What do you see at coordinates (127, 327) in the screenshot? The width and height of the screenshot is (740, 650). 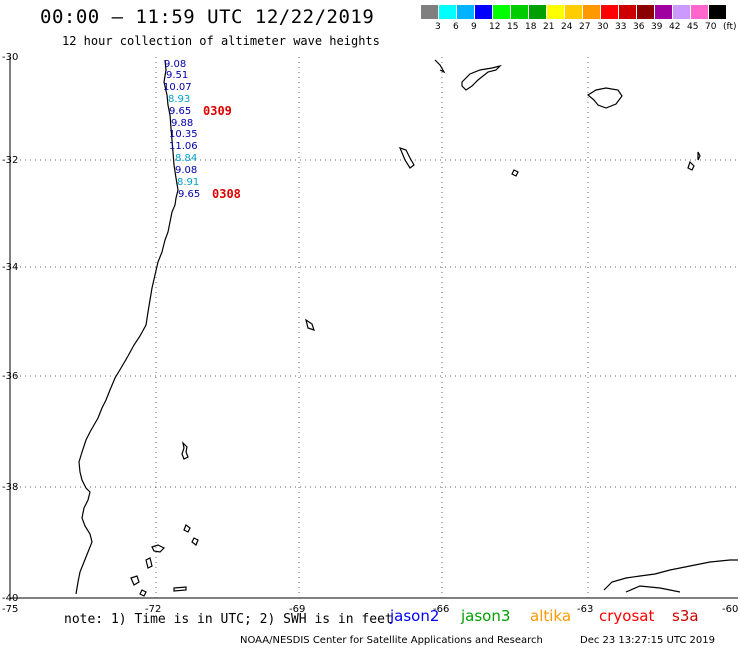 I see `chile-coast` at bounding box center [127, 327].